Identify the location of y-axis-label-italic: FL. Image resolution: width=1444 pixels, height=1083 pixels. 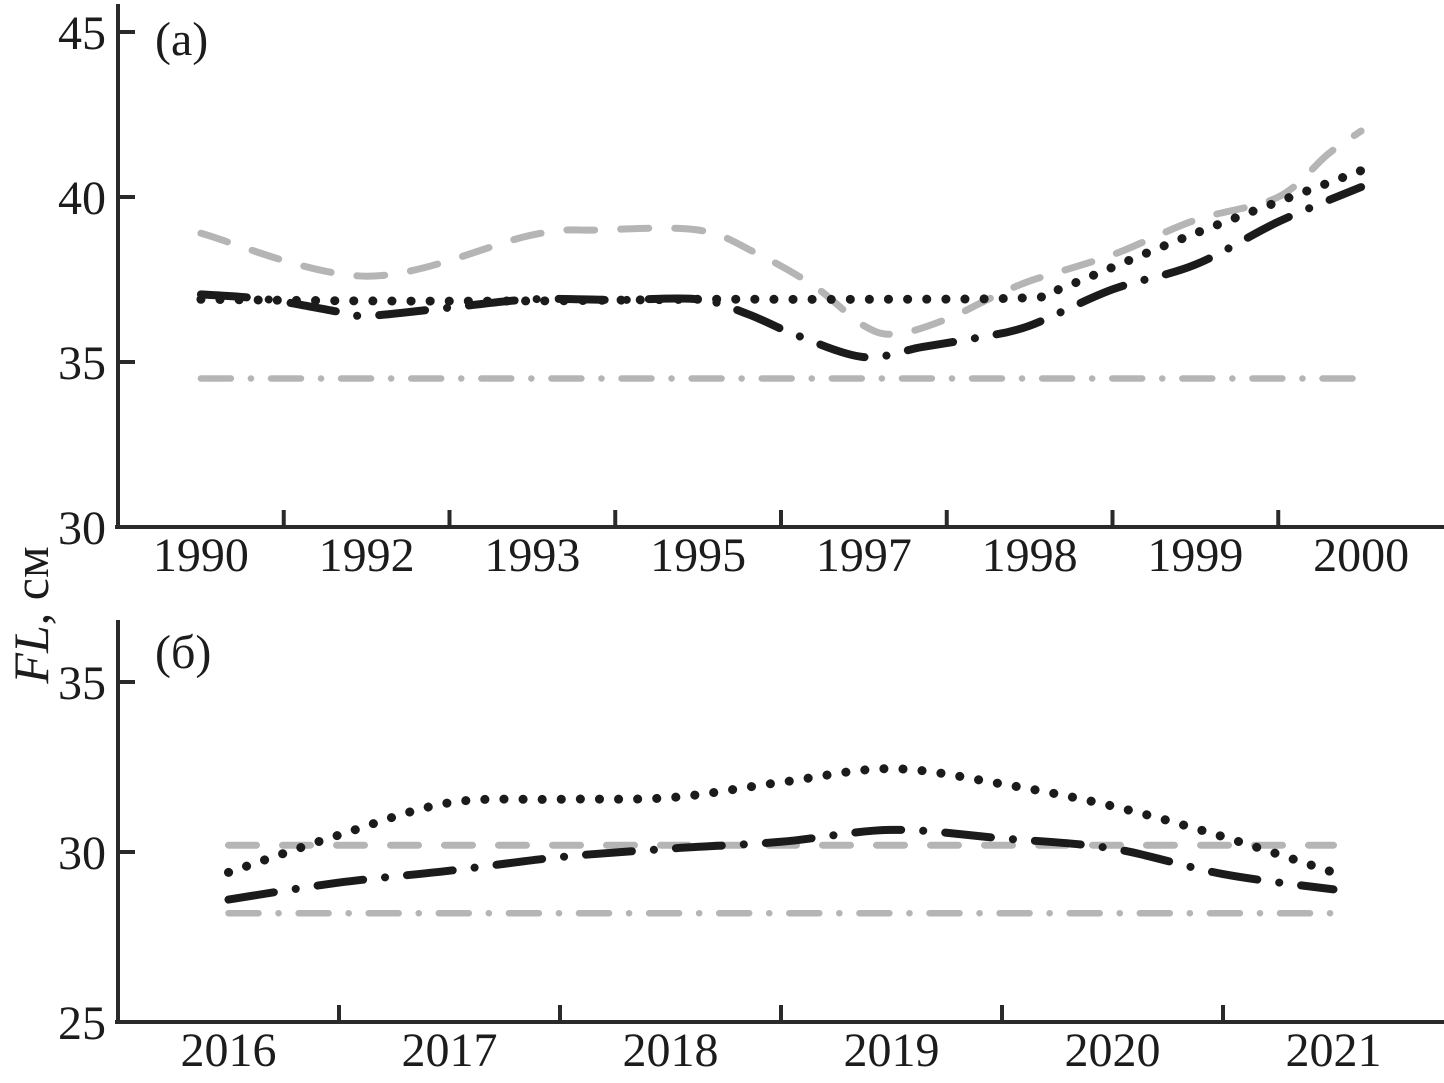
(31, 654).